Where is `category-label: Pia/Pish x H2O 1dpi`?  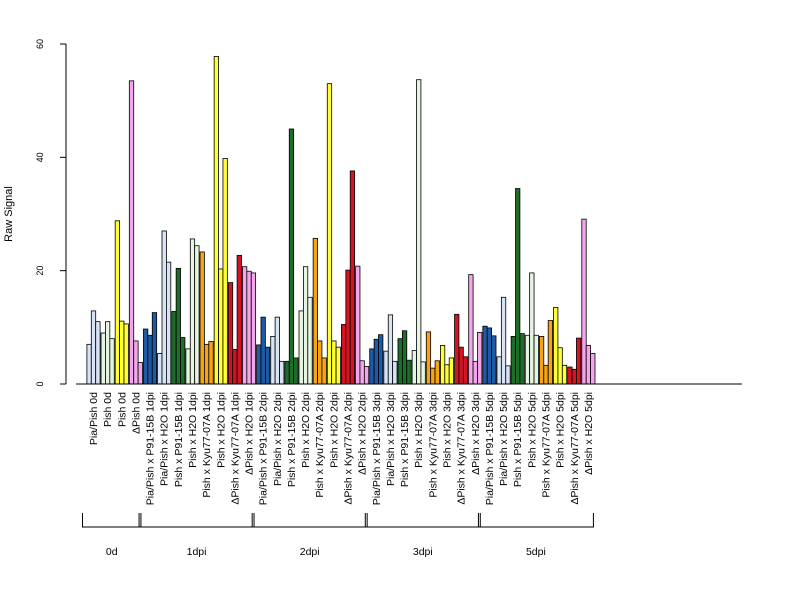 category-label: Pia/Pish x H2O 1dpi is located at coordinates (165, 439).